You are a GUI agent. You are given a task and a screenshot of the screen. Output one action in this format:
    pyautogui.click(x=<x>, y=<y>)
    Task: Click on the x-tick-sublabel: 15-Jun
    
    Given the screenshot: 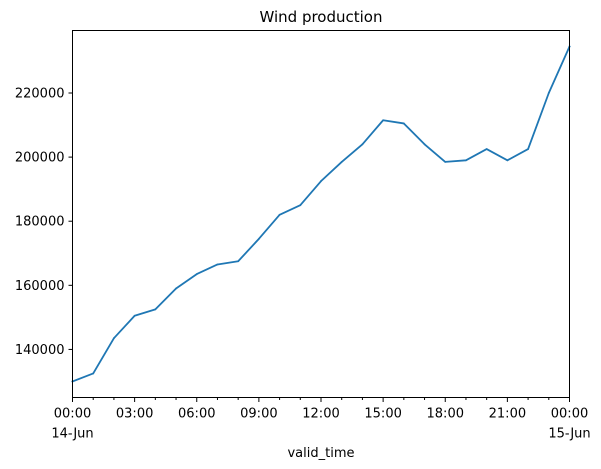 What is the action you would take?
    pyautogui.click(x=569, y=434)
    